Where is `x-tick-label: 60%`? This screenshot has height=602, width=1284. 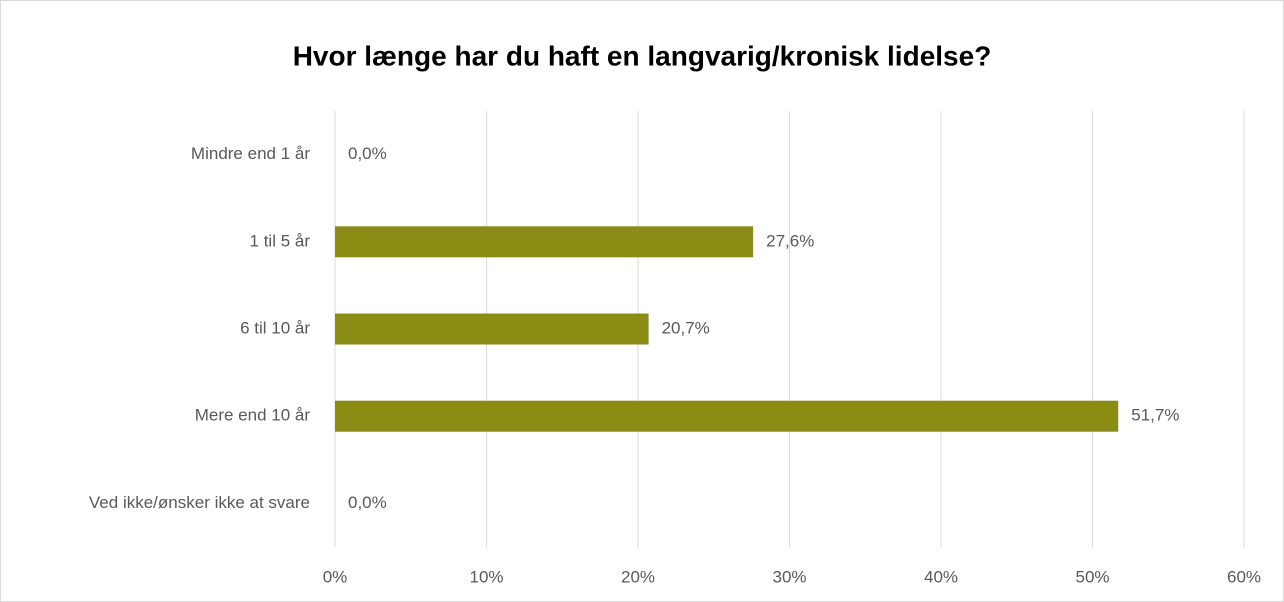
x-tick-label: 60% is located at coordinates (1244, 576).